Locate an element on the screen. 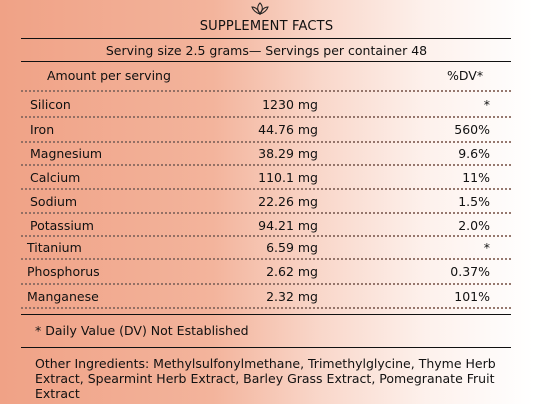 The image size is (533, 404). nutrient-daily-value: 2.0% is located at coordinates (474, 225).